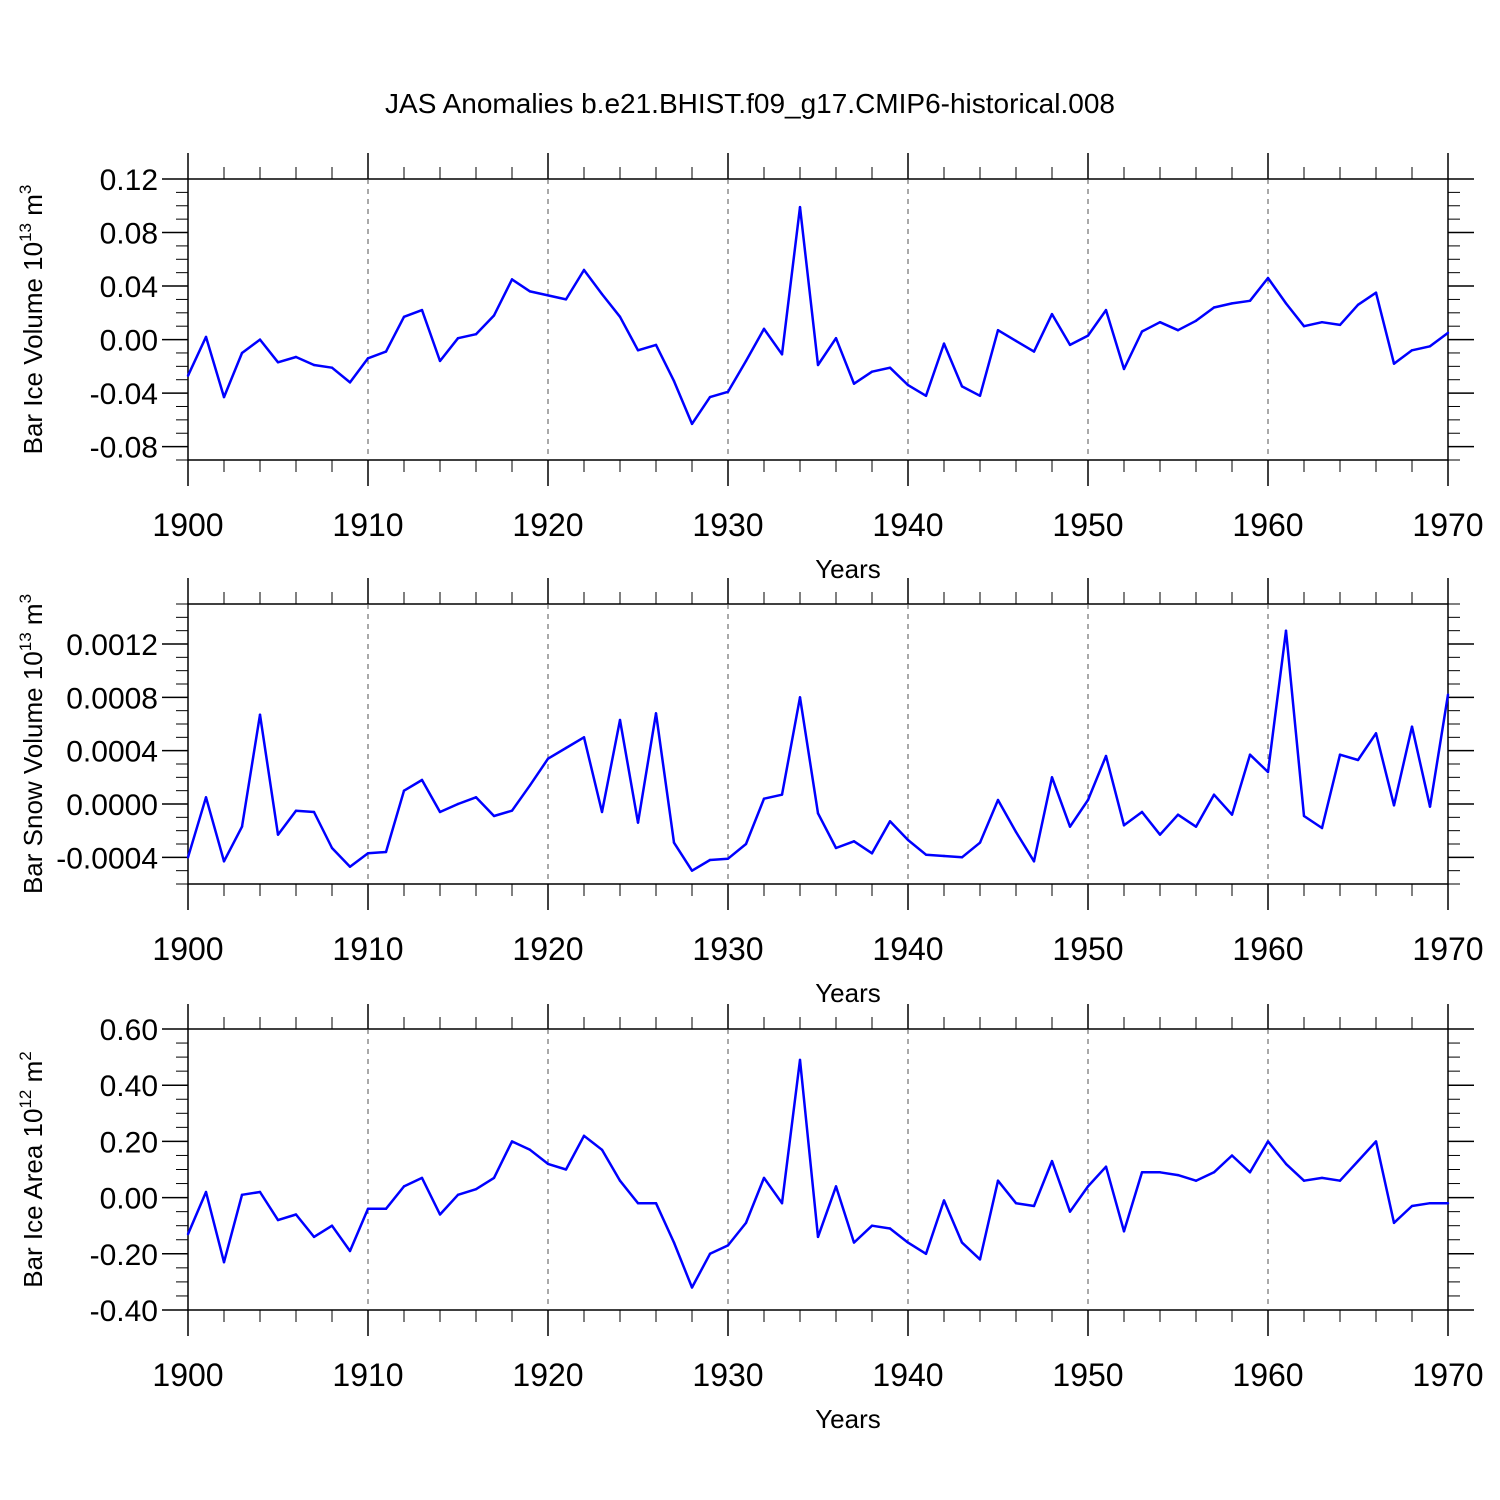 The width and height of the screenshot is (1500, 1500). I want to click on y-tick-label: 0.12, so click(129, 180).